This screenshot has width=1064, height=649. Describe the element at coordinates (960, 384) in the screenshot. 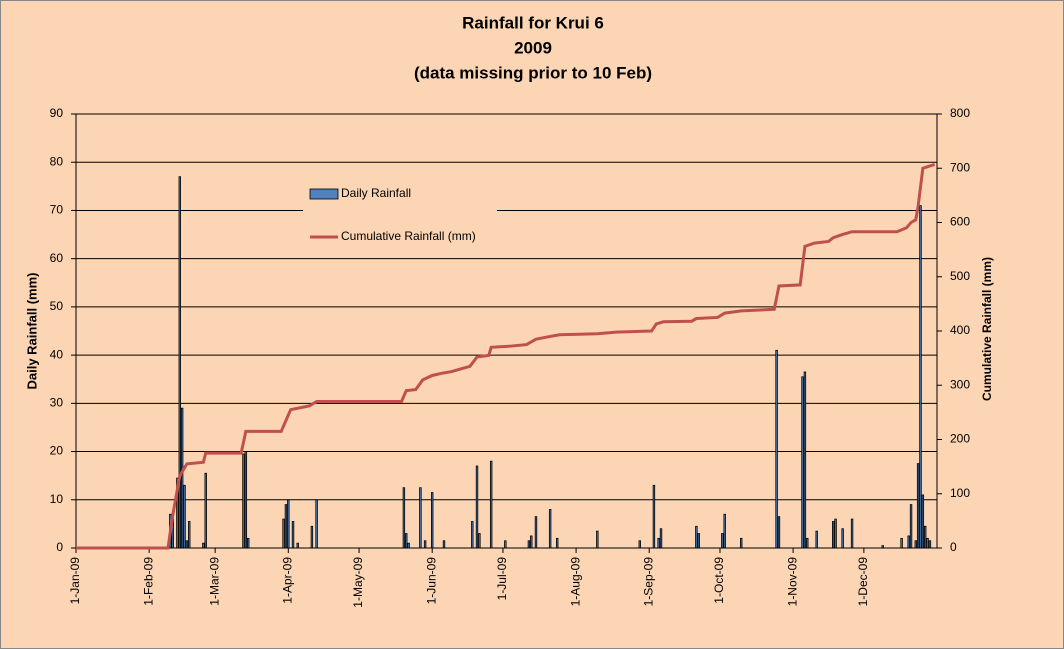

I see `y2-tick-label: 300` at that location.